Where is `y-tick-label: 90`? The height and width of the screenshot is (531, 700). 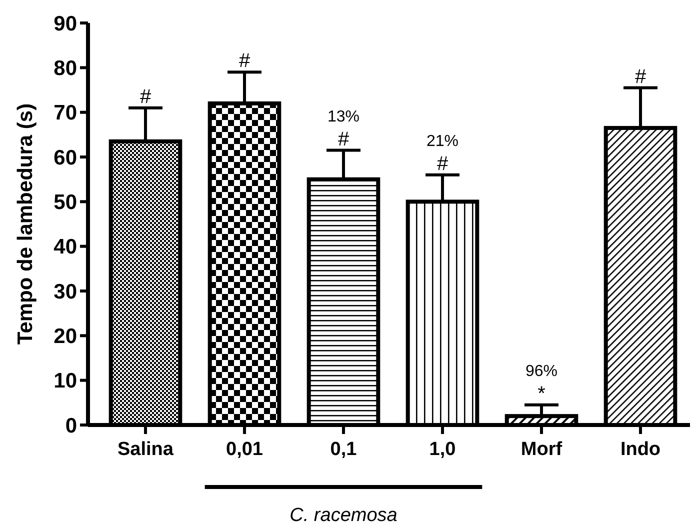
y-tick-label: 90 is located at coordinates (65, 24).